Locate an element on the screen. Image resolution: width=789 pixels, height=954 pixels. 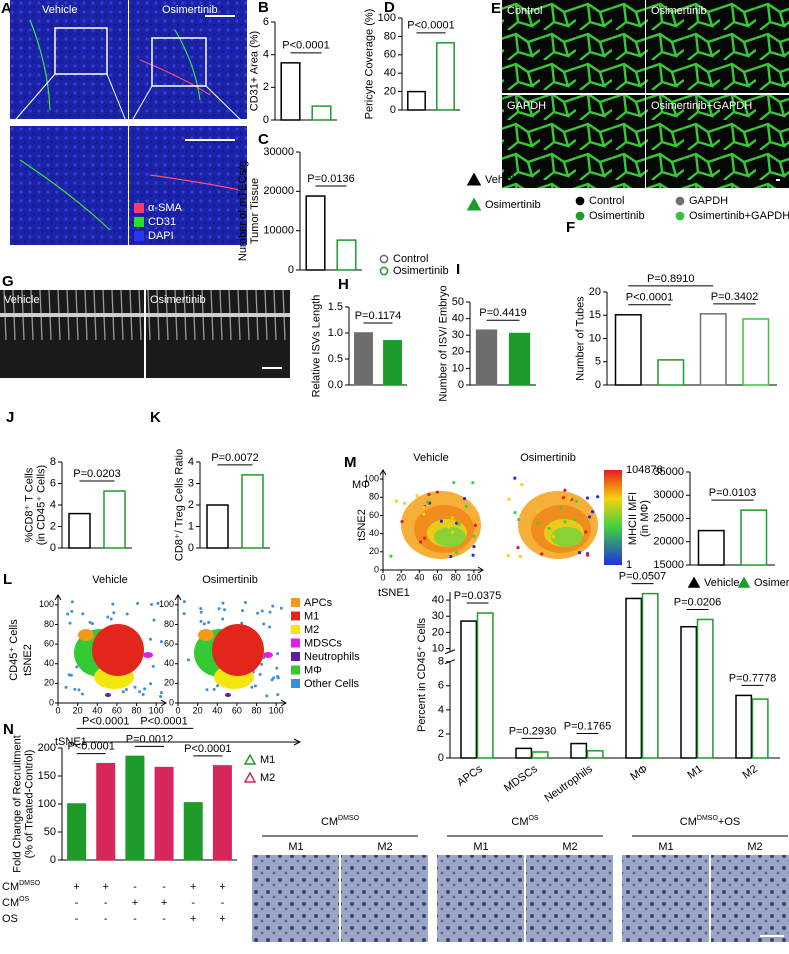
y-tick-label: 150 is located at coordinates (47, 776).